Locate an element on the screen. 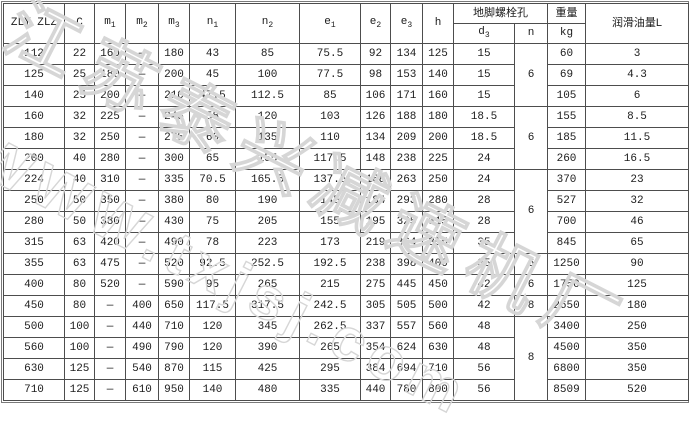  cell: 22 is located at coordinates (79, 54).